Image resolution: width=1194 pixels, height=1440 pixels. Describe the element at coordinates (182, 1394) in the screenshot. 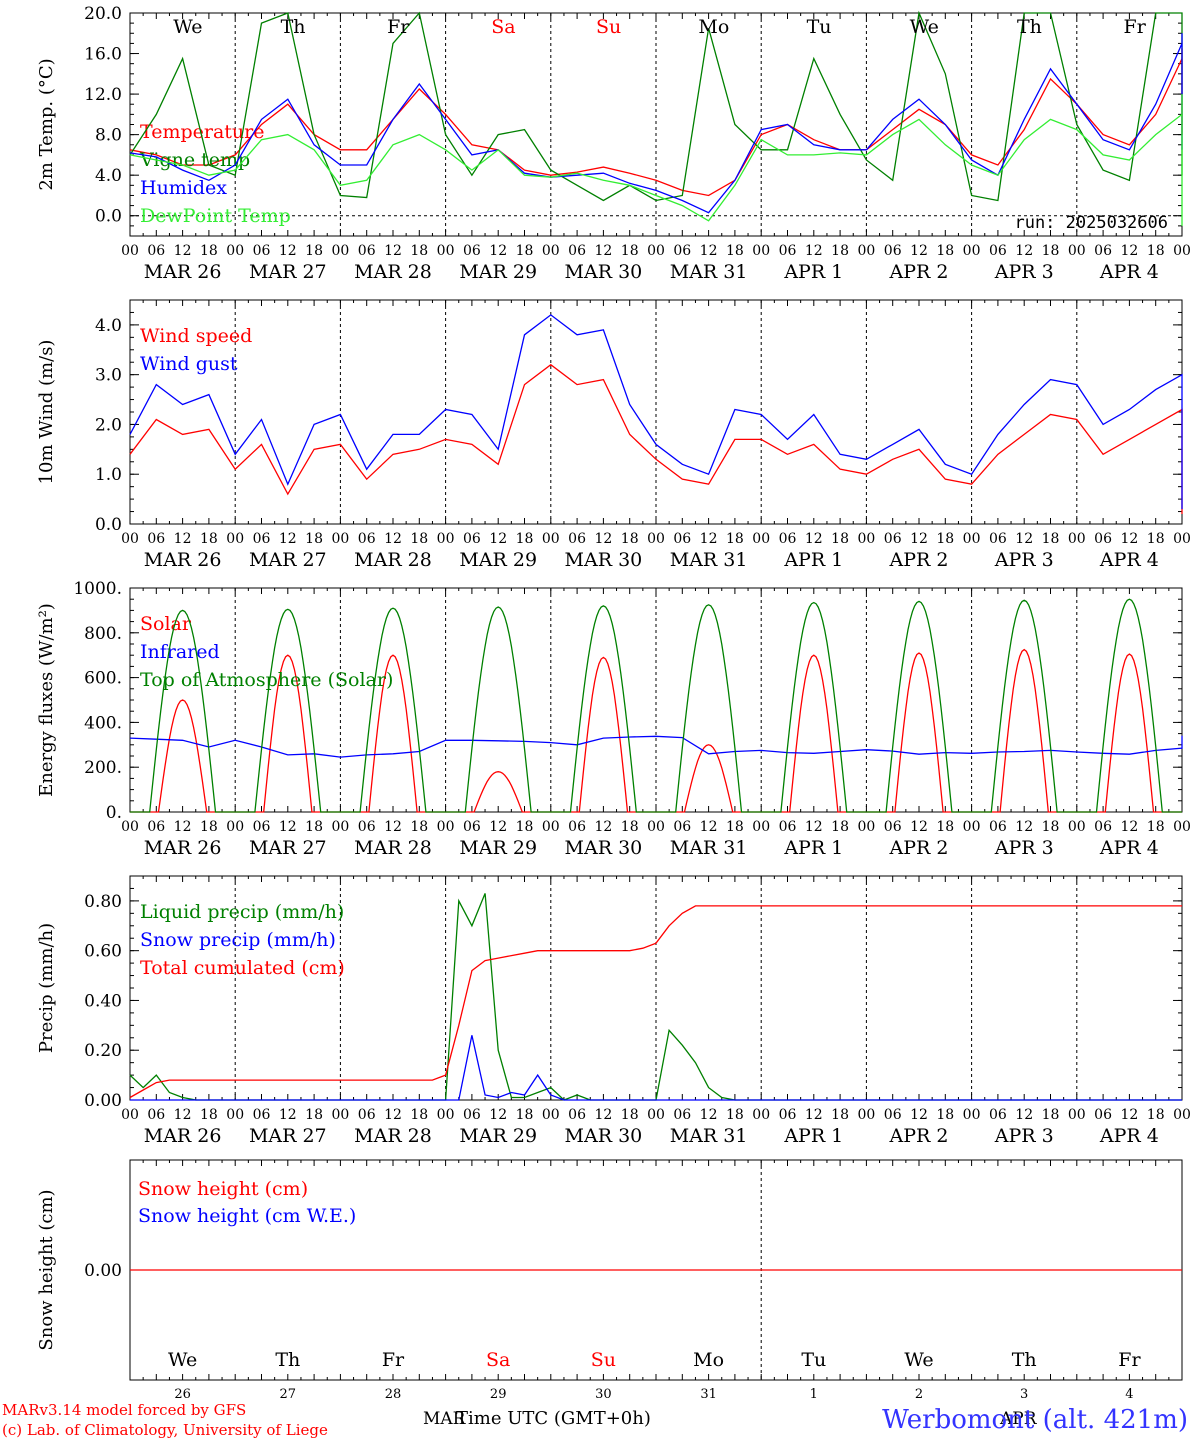

I see `day-number: 26` at that location.